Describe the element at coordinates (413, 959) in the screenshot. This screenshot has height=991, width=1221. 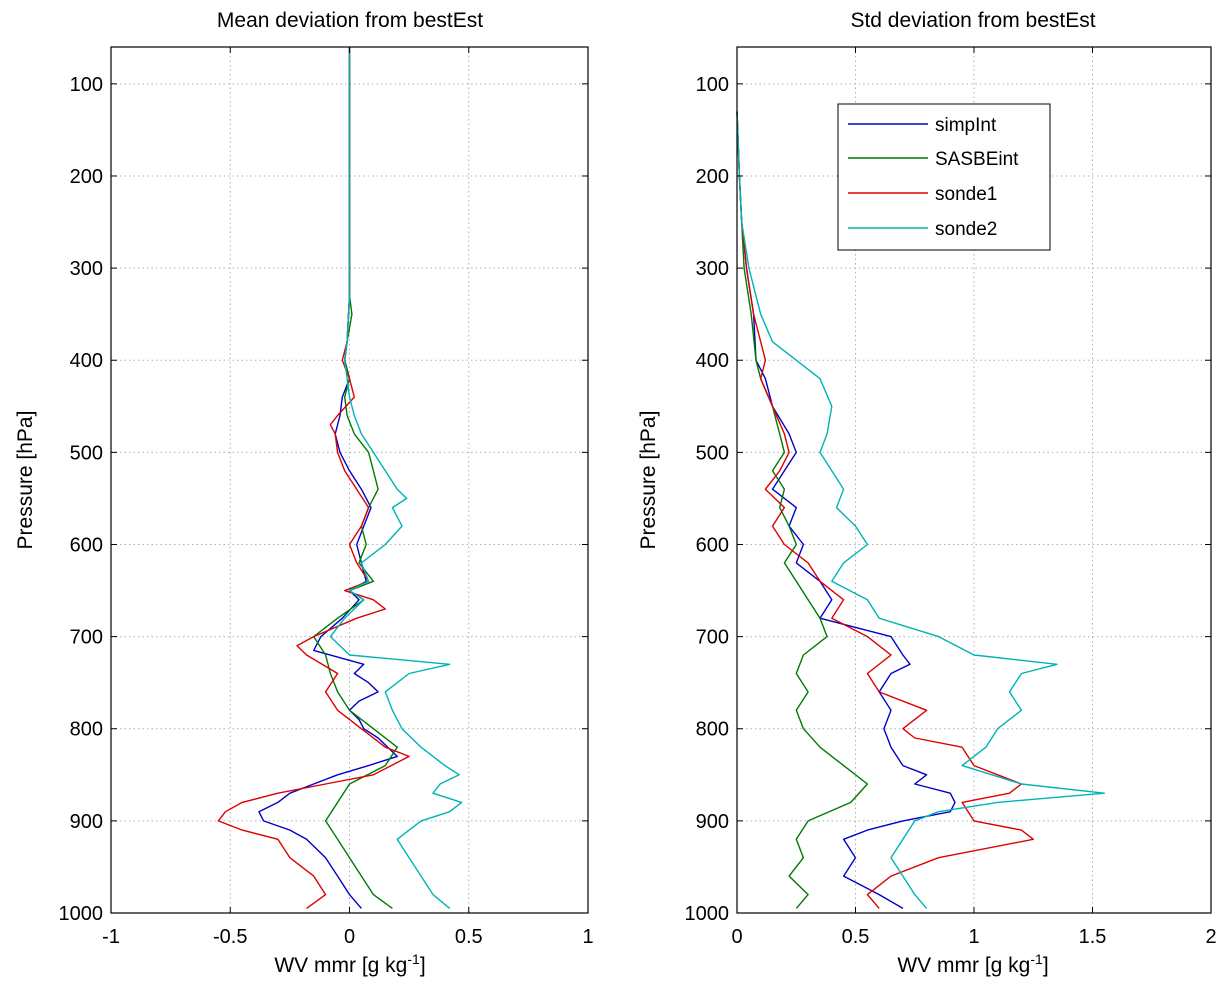
I see `mean-x-label-exp: -1` at that location.